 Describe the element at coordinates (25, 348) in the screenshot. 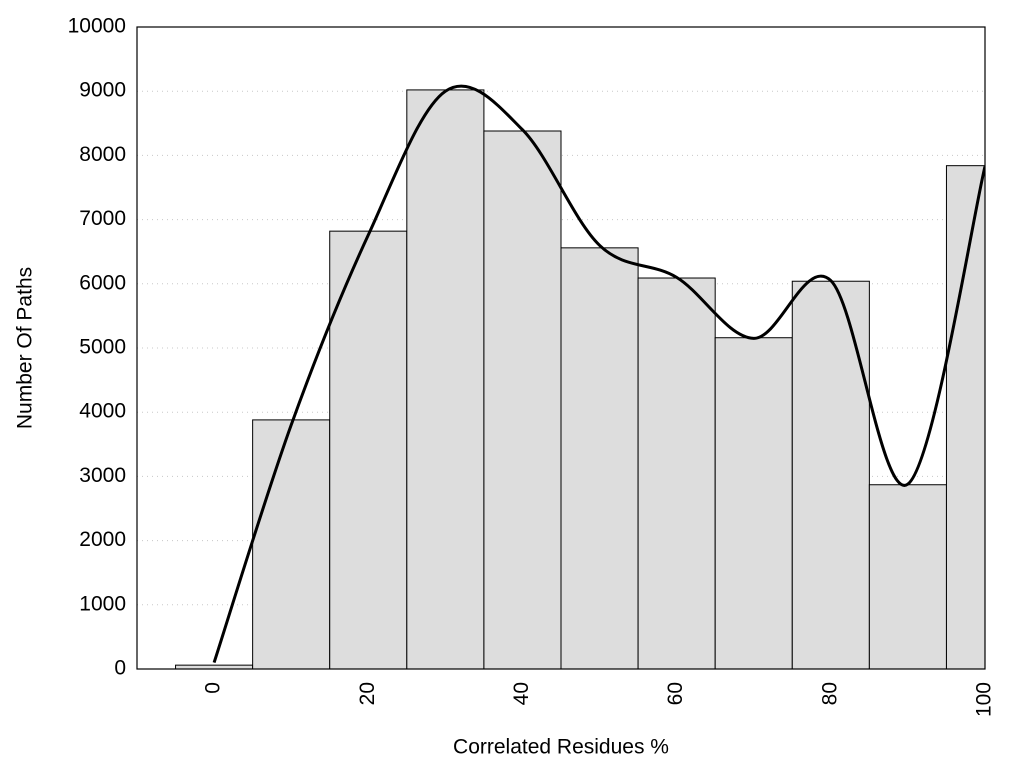

I see `y-axis-label: Number Of Paths` at that location.